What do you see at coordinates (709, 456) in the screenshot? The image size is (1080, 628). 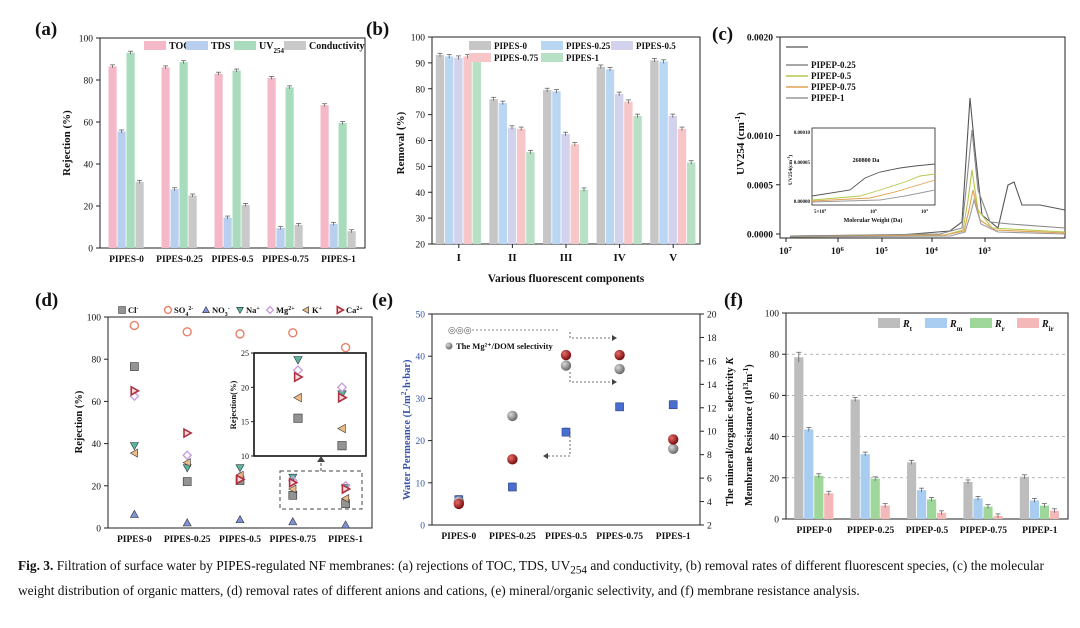 I see `panel-e-y2tick-label: 8` at bounding box center [709, 456].